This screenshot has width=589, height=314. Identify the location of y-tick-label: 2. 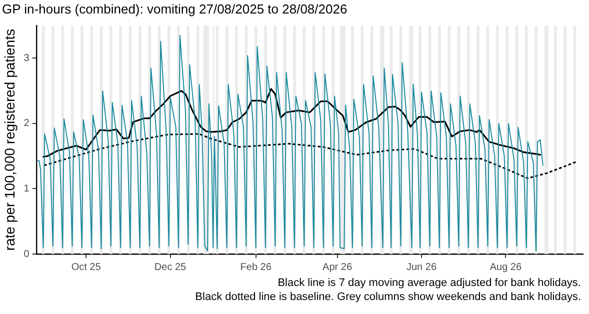
(27, 124).